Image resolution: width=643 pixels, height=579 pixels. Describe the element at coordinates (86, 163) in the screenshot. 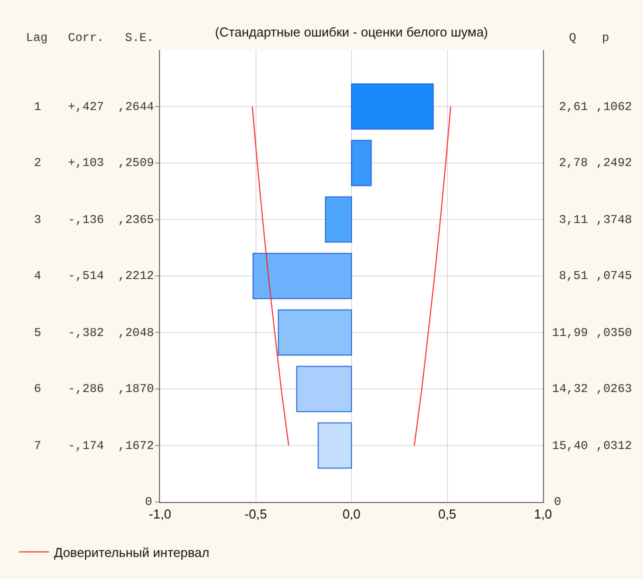

I see `text: +,103` at that location.